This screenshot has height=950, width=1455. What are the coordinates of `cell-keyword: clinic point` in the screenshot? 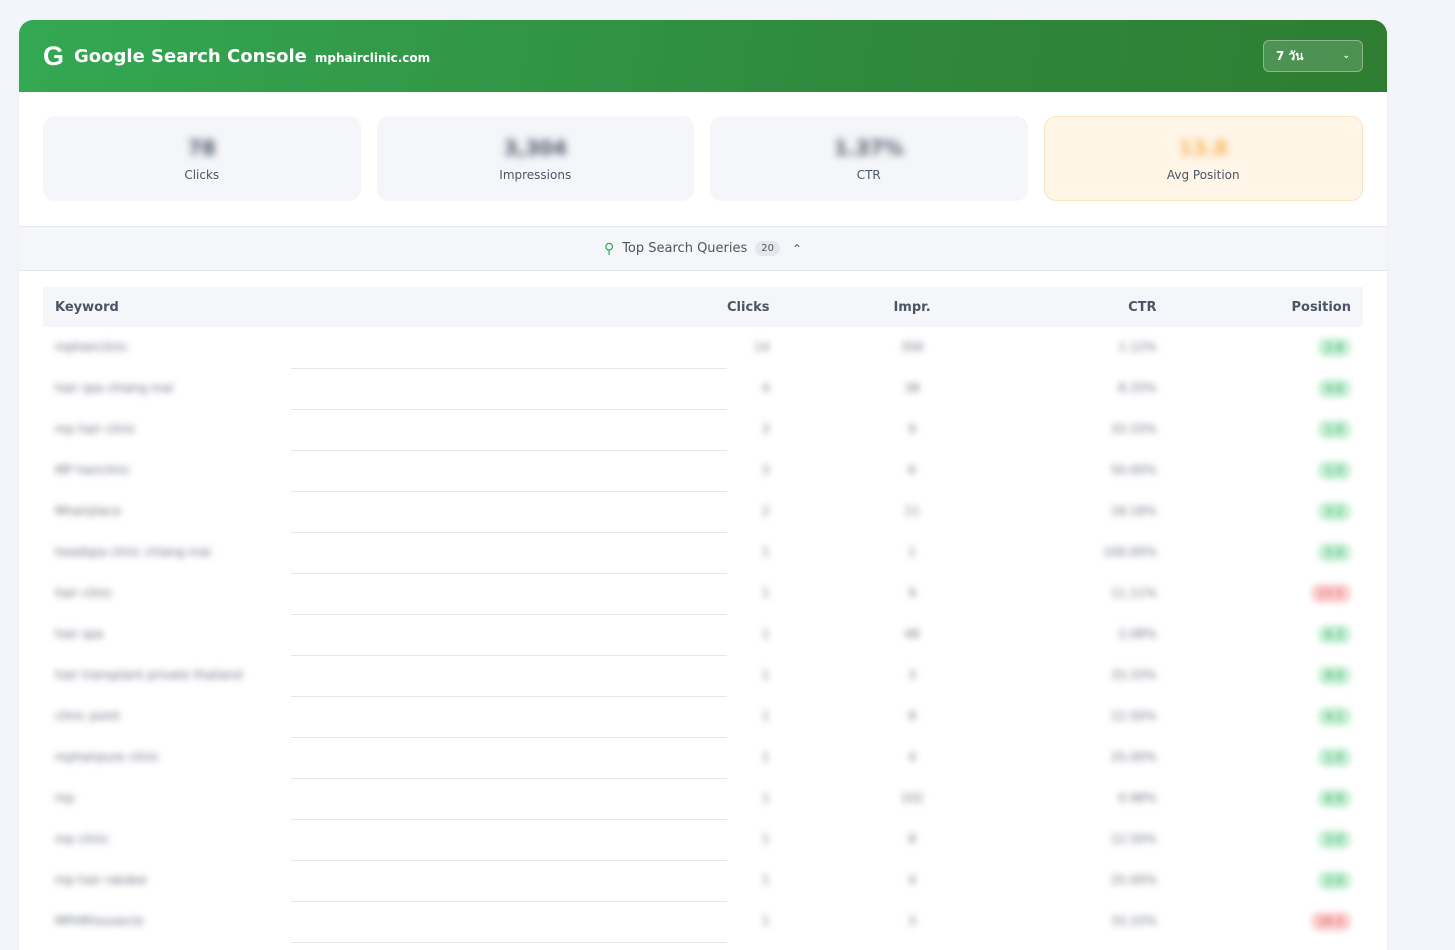 It's located at (167, 716).